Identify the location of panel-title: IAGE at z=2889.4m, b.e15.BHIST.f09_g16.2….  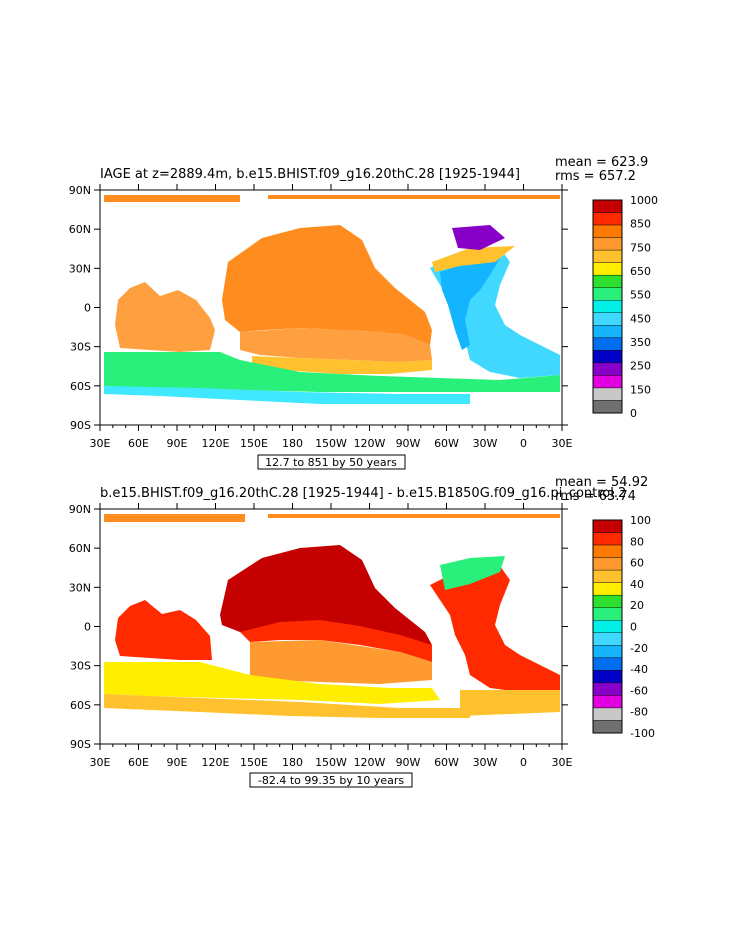
(310, 174).